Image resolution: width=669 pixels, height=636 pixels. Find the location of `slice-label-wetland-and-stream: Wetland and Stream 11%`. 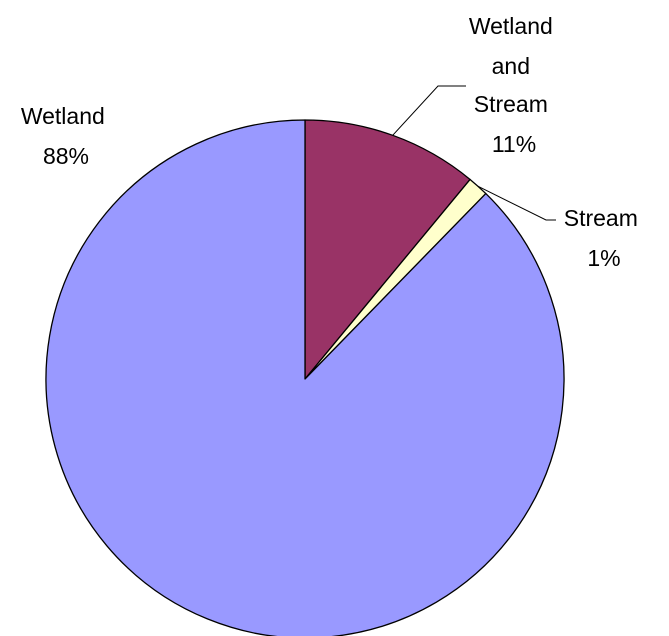

slice-label-wetland-and-stream: Wetland and Stream 11% is located at coordinates (514, 85).